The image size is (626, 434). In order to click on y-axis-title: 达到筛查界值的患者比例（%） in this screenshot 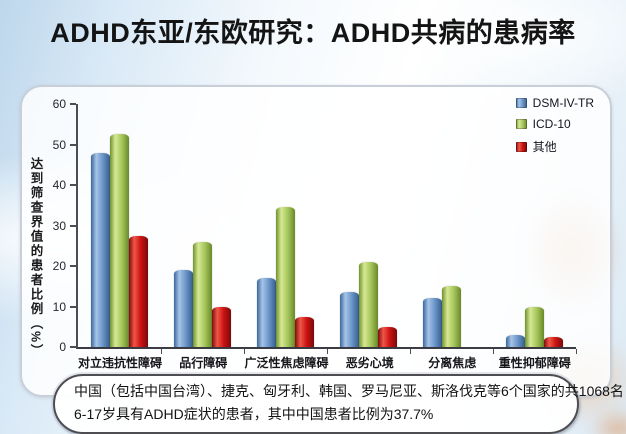, I will do `click(35, 258)`.